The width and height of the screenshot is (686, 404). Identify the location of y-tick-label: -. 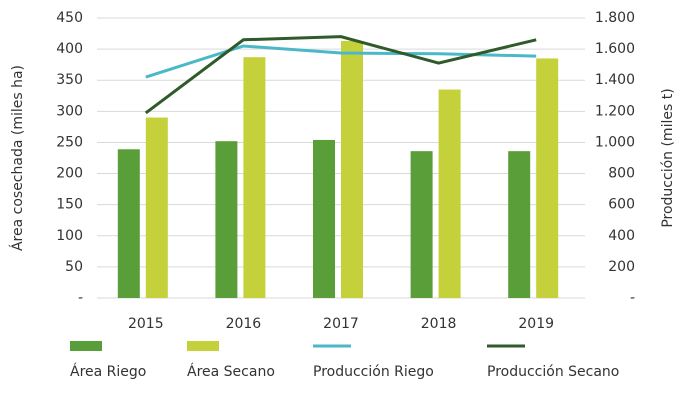
(80, 298).